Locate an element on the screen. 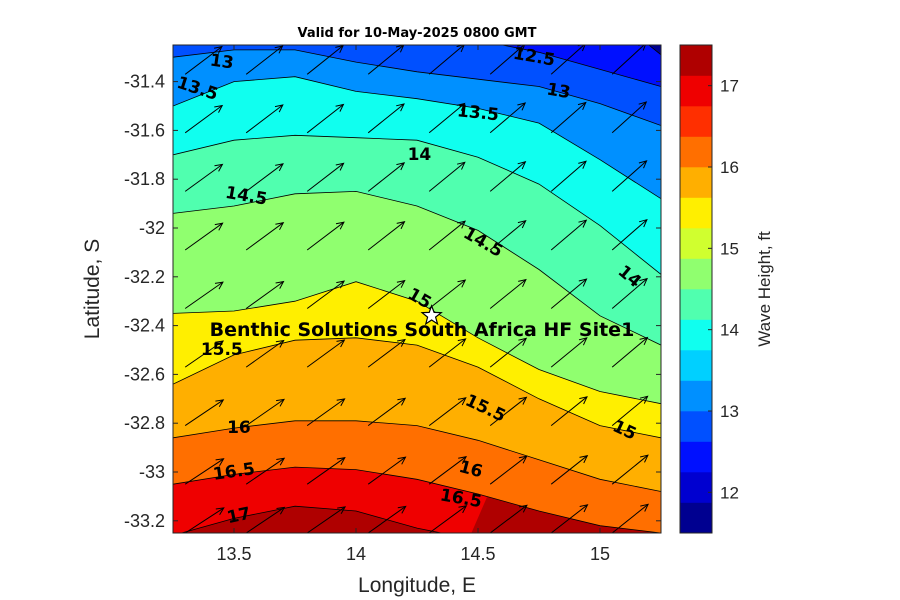 The image size is (900, 600). colorbar-tick-label: 16 is located at coordinates (729, 167).